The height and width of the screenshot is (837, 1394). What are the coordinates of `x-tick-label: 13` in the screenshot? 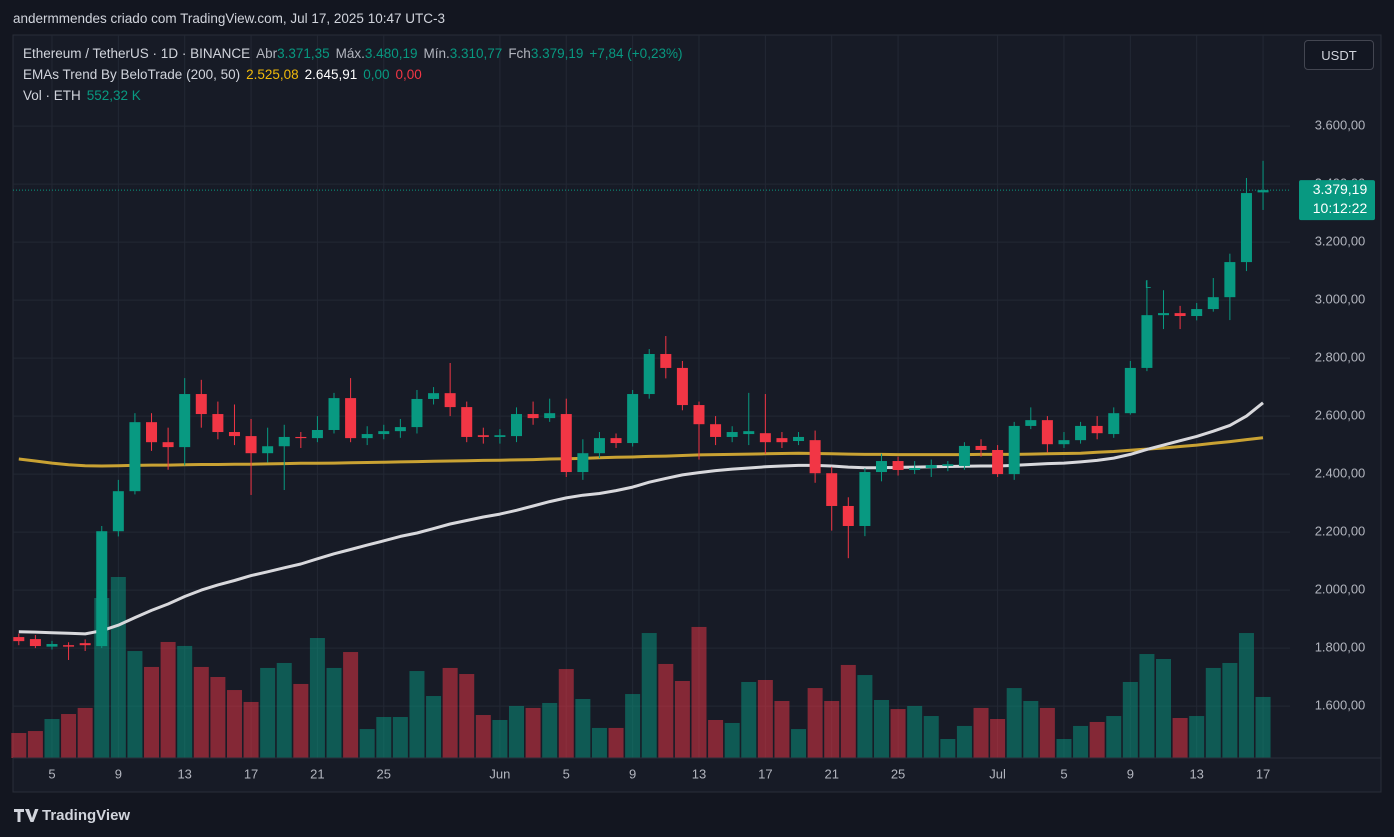 It's located at (184, 773).